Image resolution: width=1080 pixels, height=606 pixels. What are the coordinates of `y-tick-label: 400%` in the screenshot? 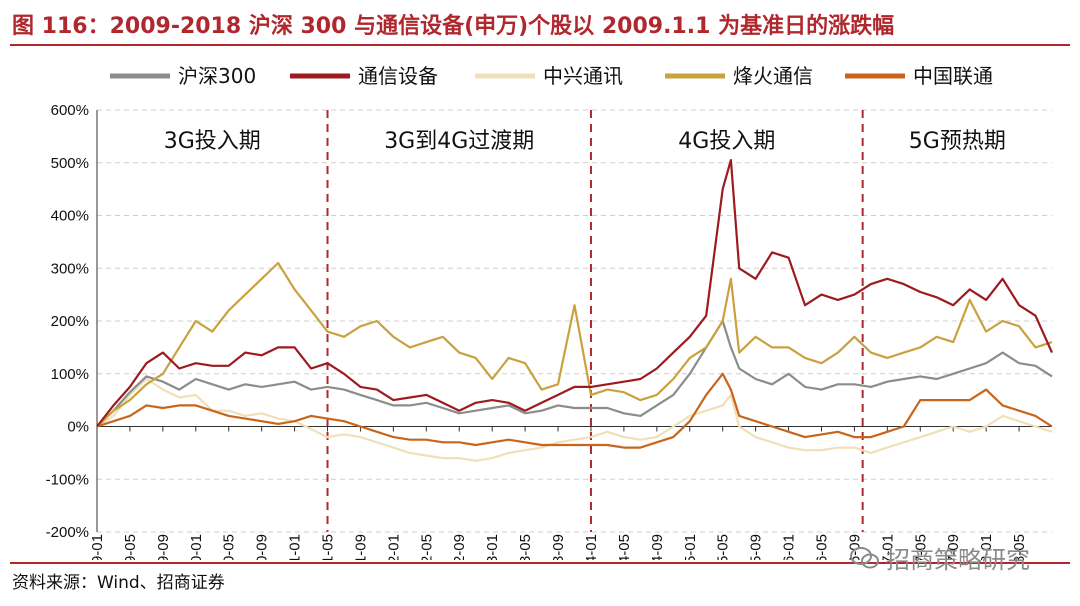 It's located at (70, 216).